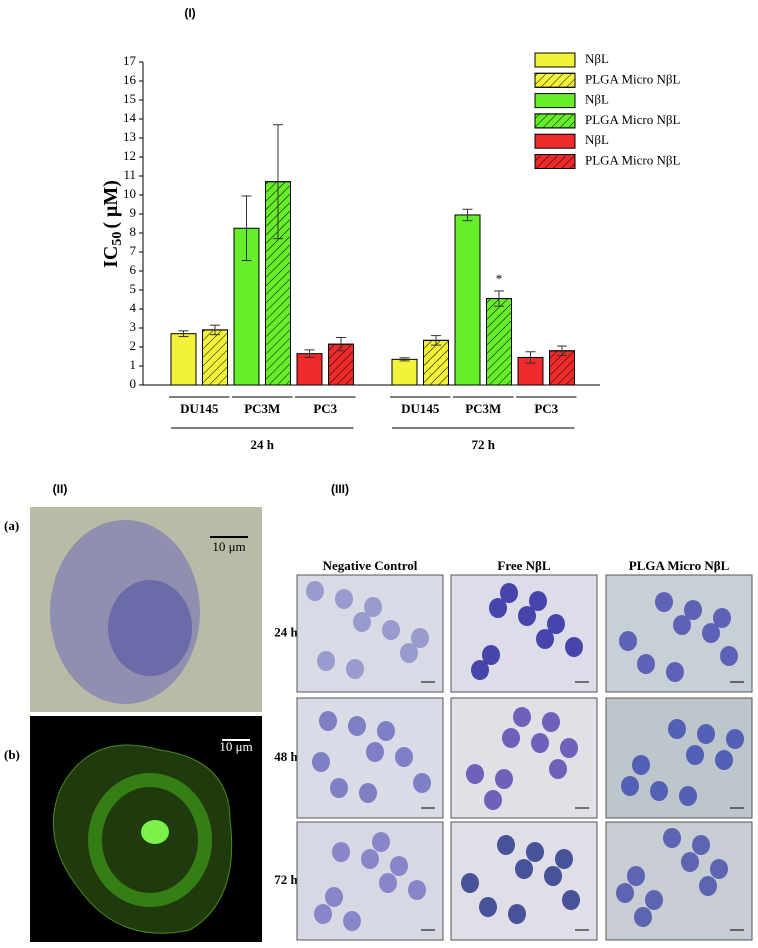  Describe the element at coordinates (436, 362) in the screenshot. I see `bar-hatch` at that location.